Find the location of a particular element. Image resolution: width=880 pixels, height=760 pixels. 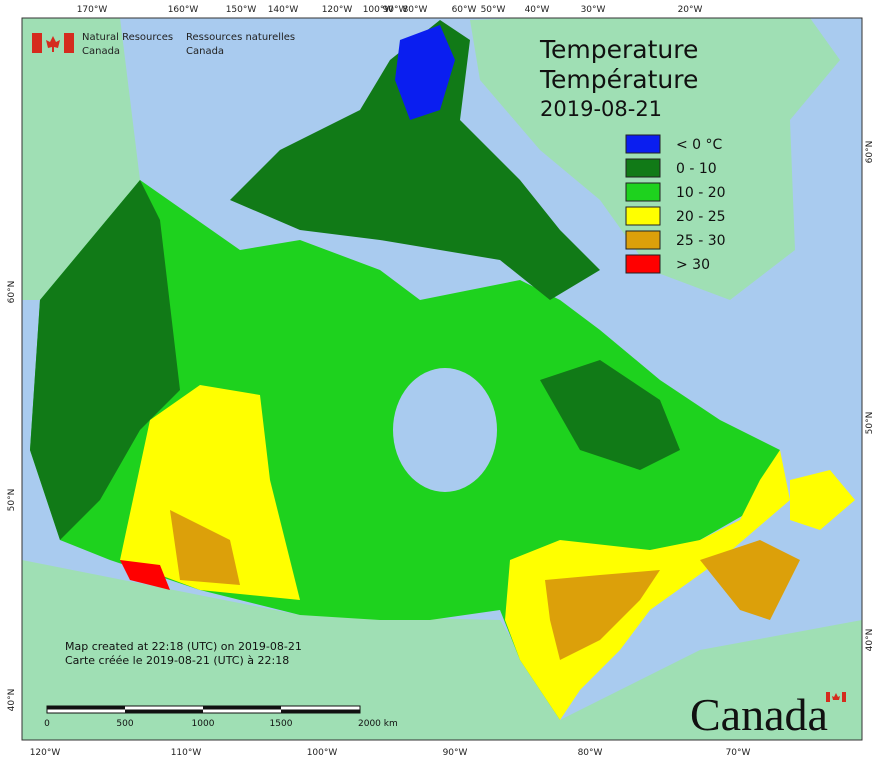

org-fr: Ressources naturelles is located at coordinates (240, 37).